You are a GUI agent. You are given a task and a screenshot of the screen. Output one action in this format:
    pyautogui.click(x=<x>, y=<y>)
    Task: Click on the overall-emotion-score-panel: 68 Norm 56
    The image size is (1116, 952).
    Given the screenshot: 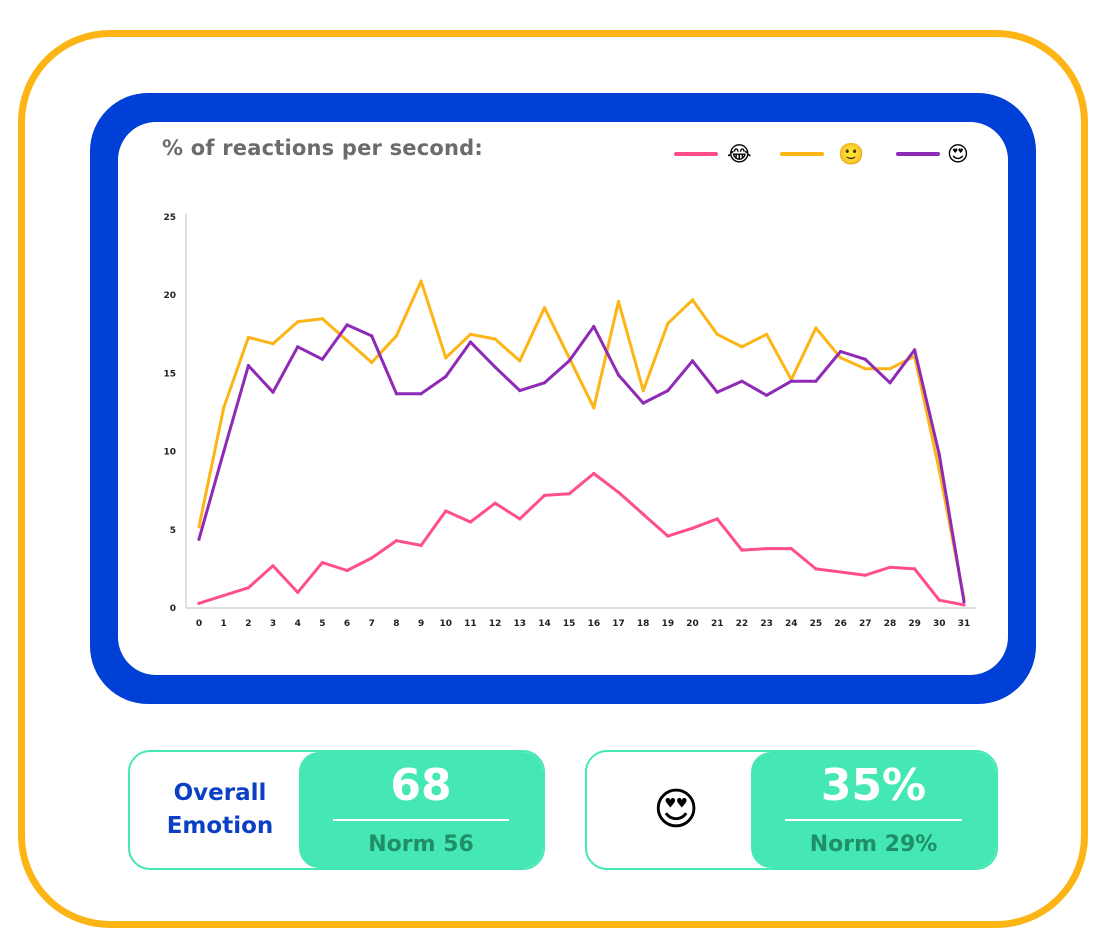 What is the action you would take?
    pyautogui.click(x=421, y=810)
    